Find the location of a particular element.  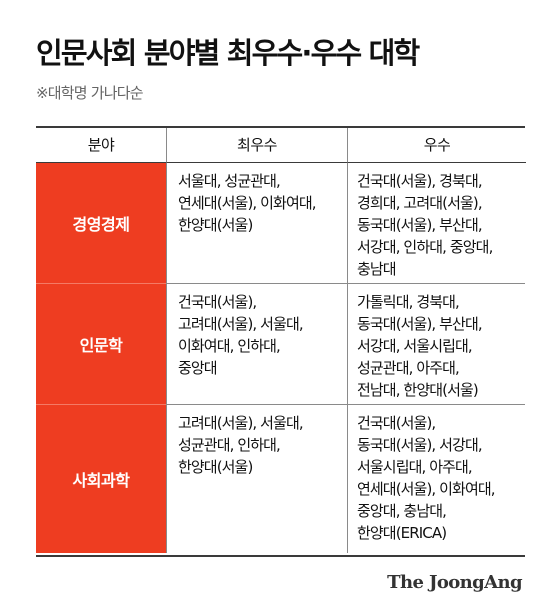

university-line: 이화여대, 인하대, is located at coordinates (229, 346).